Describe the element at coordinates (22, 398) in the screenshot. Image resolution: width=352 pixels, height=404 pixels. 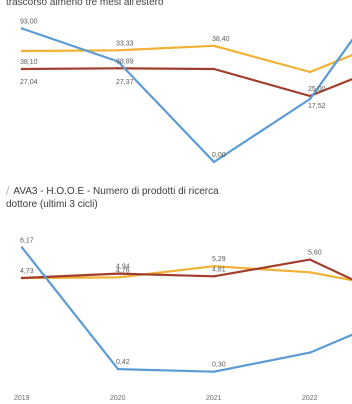
I see `x-tick-label-0: 2019` at that location.